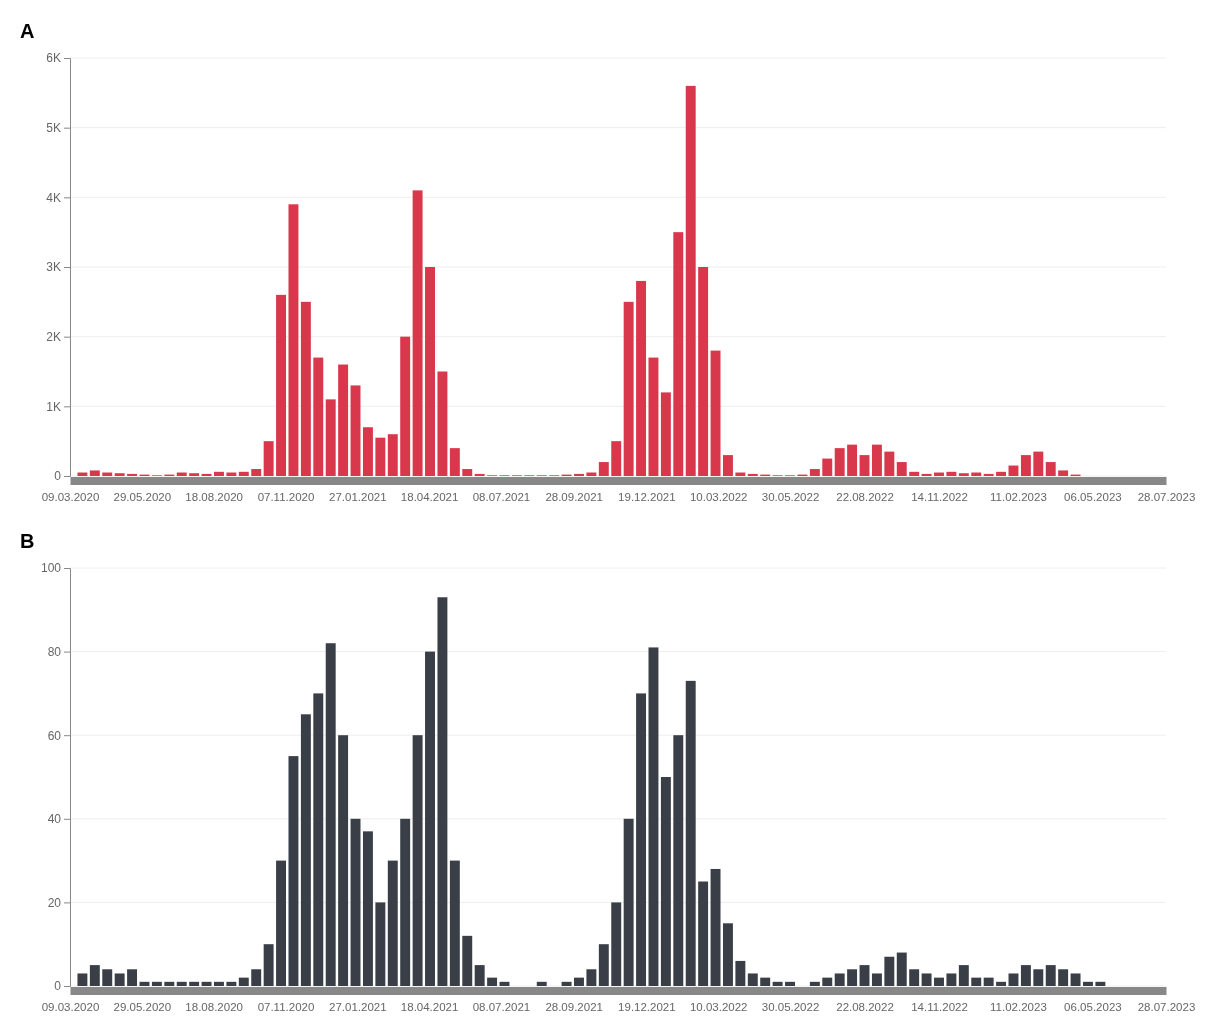 This screenshot has width=1217, height=1028. Describe the element at coordinates (718, 1006) in the screenshot. I see `x-tick-label: 10.03.2022` at that location.